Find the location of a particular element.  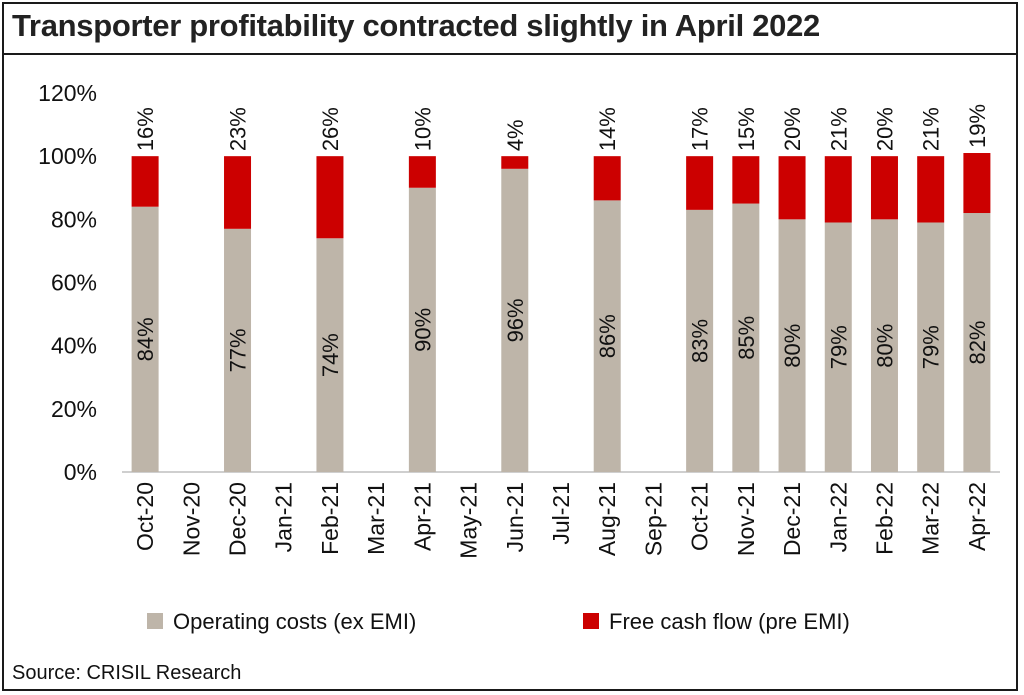

x-tick-label: Nov-20 is located at coordinates (191, 519).